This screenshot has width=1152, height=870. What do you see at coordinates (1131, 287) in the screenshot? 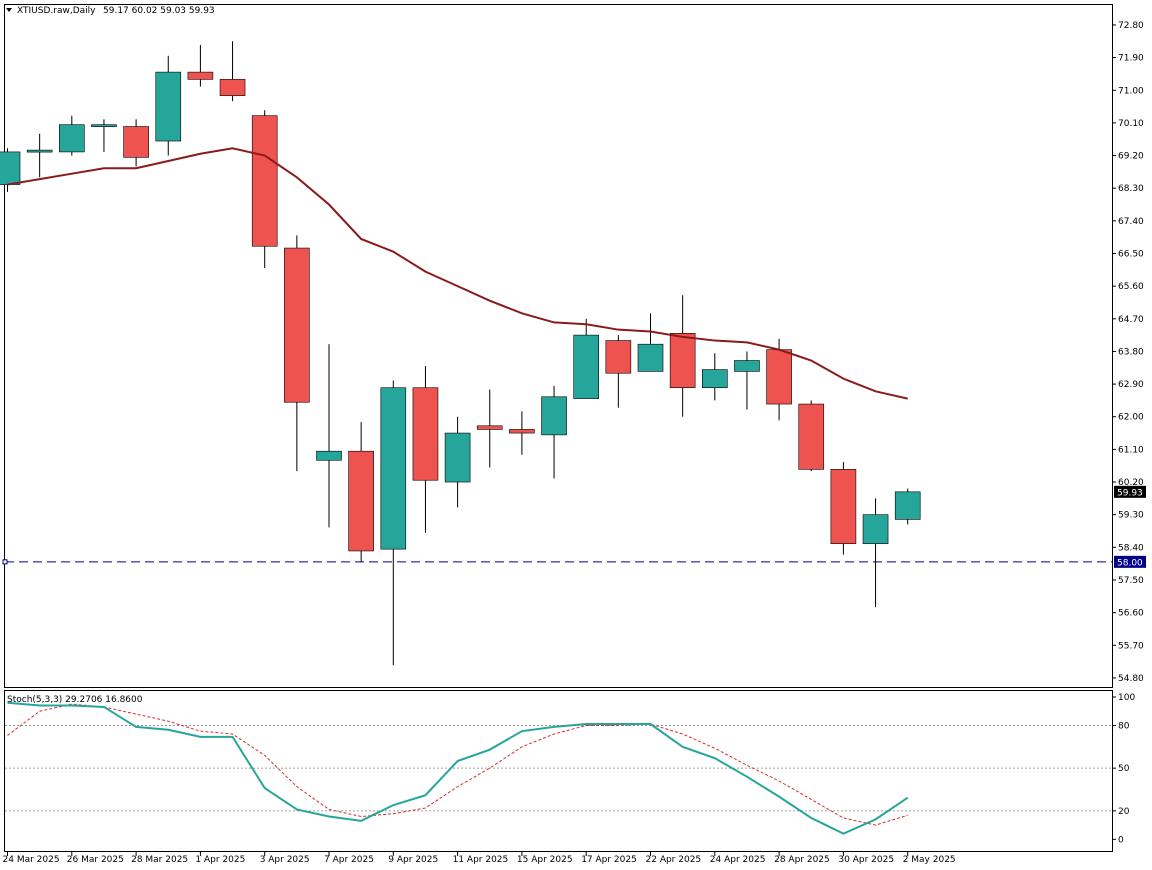
I see `price-tick-label: 65.60` at bounding box center [1131, 287].